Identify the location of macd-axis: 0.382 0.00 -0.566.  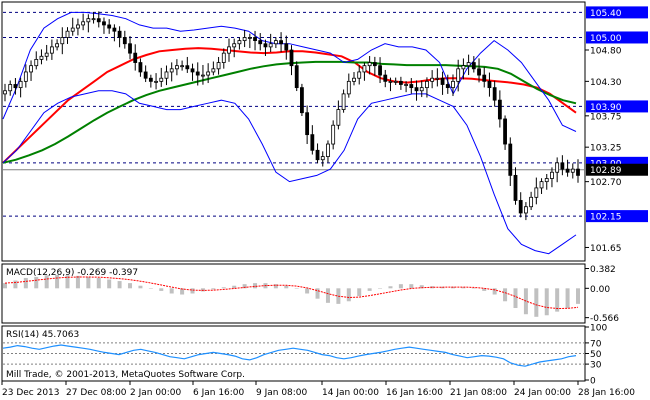
(602, 294).